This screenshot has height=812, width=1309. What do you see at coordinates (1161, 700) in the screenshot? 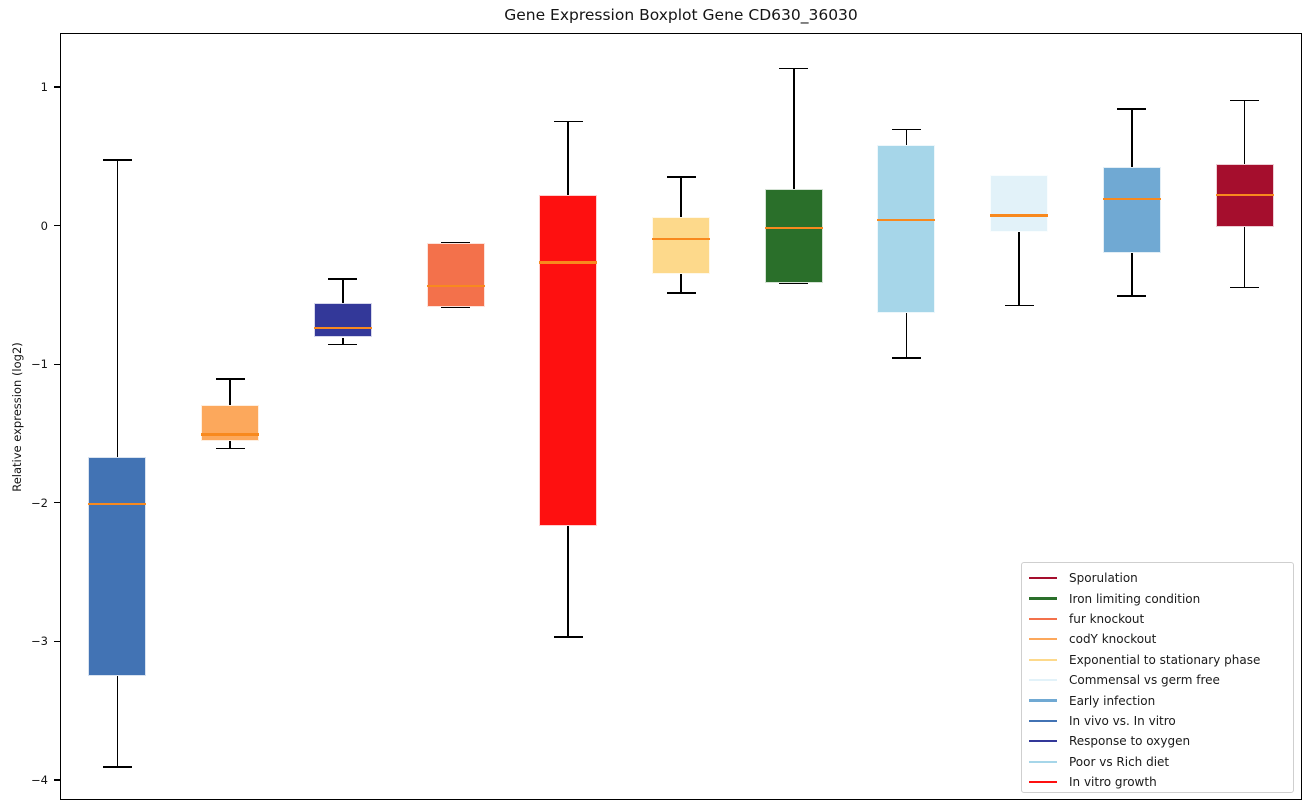
I see `legend-item-early-infection: Early infection` at bounding box center [1161, 700].